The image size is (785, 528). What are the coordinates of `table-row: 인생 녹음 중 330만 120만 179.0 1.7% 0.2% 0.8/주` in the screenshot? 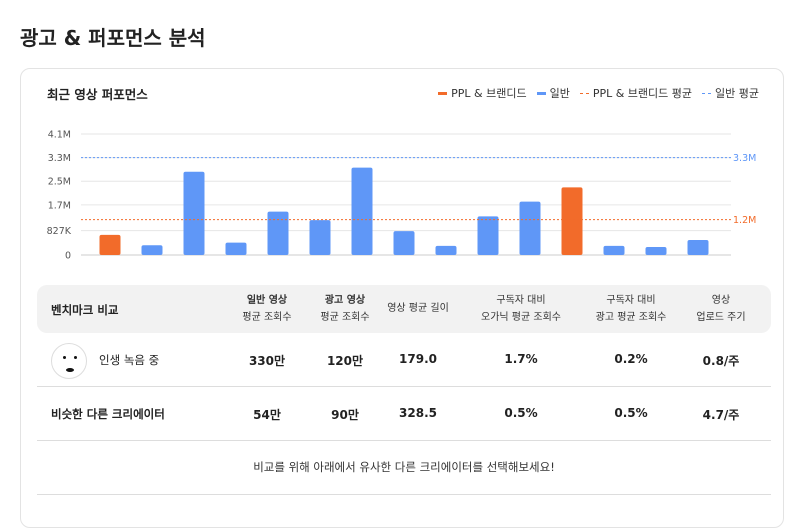 It's located at (404, 360).